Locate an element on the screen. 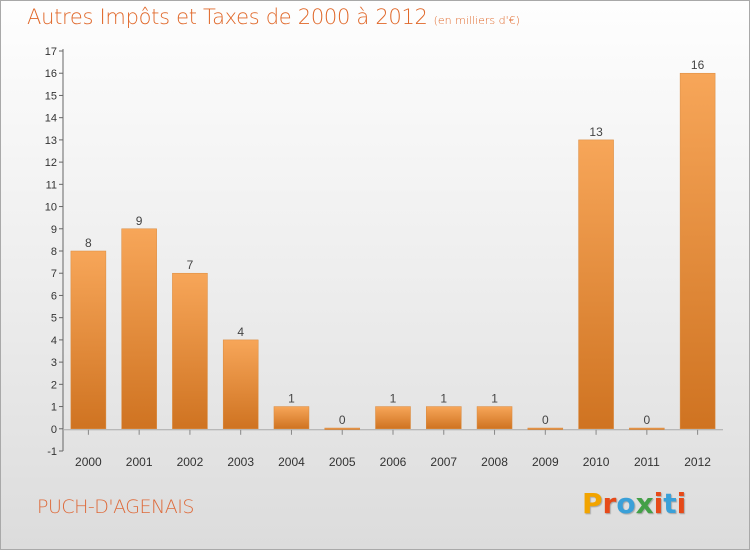  y-tick-label: 14 is located at coordinates (51, 119).